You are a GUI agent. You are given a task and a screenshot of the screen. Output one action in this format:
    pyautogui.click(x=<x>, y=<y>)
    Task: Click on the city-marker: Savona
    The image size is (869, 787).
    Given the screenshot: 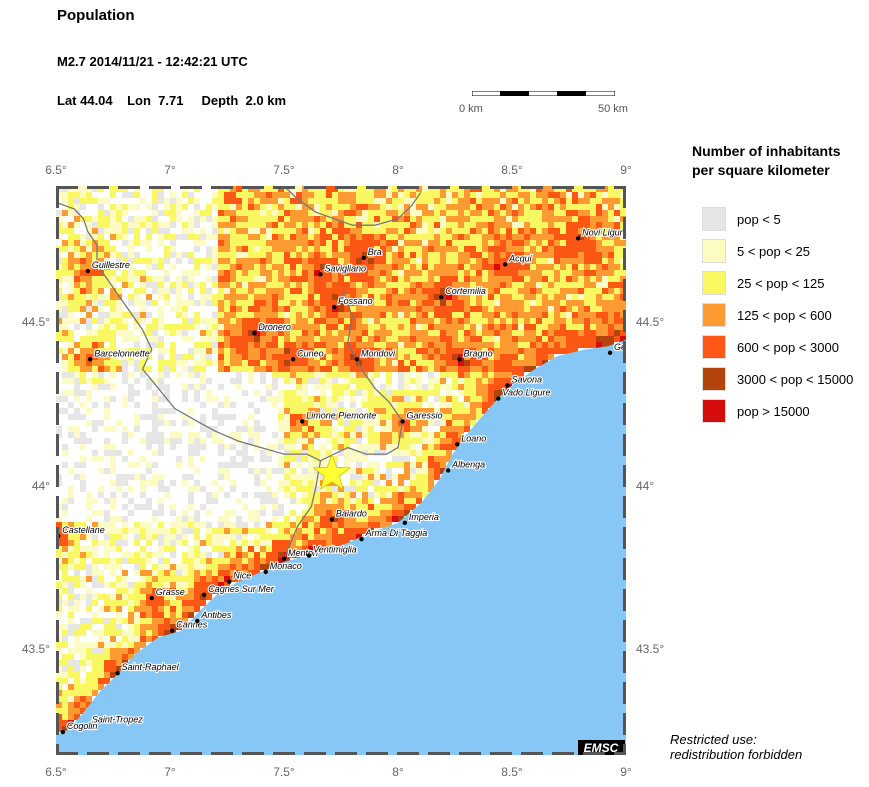 What is the action you would take?
    pyautogui.click(x=524, y=380)
    